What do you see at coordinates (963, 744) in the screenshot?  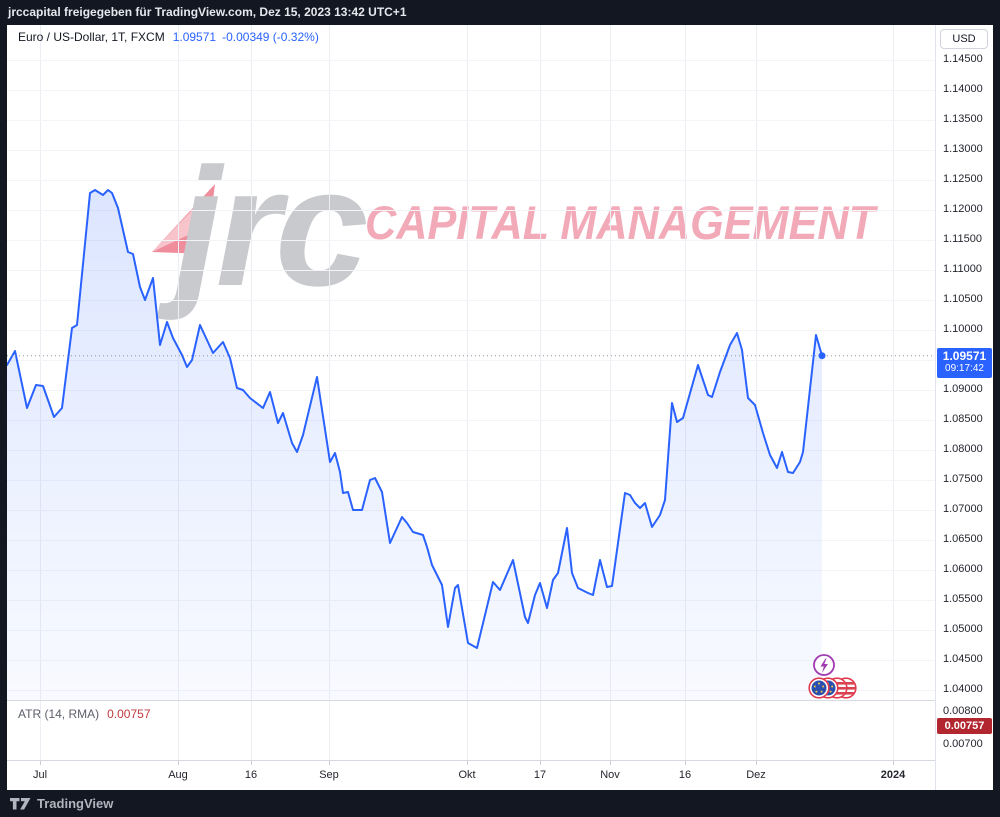 I see `atr-tick-label: 0.00700` at bounding box center [963, 744].